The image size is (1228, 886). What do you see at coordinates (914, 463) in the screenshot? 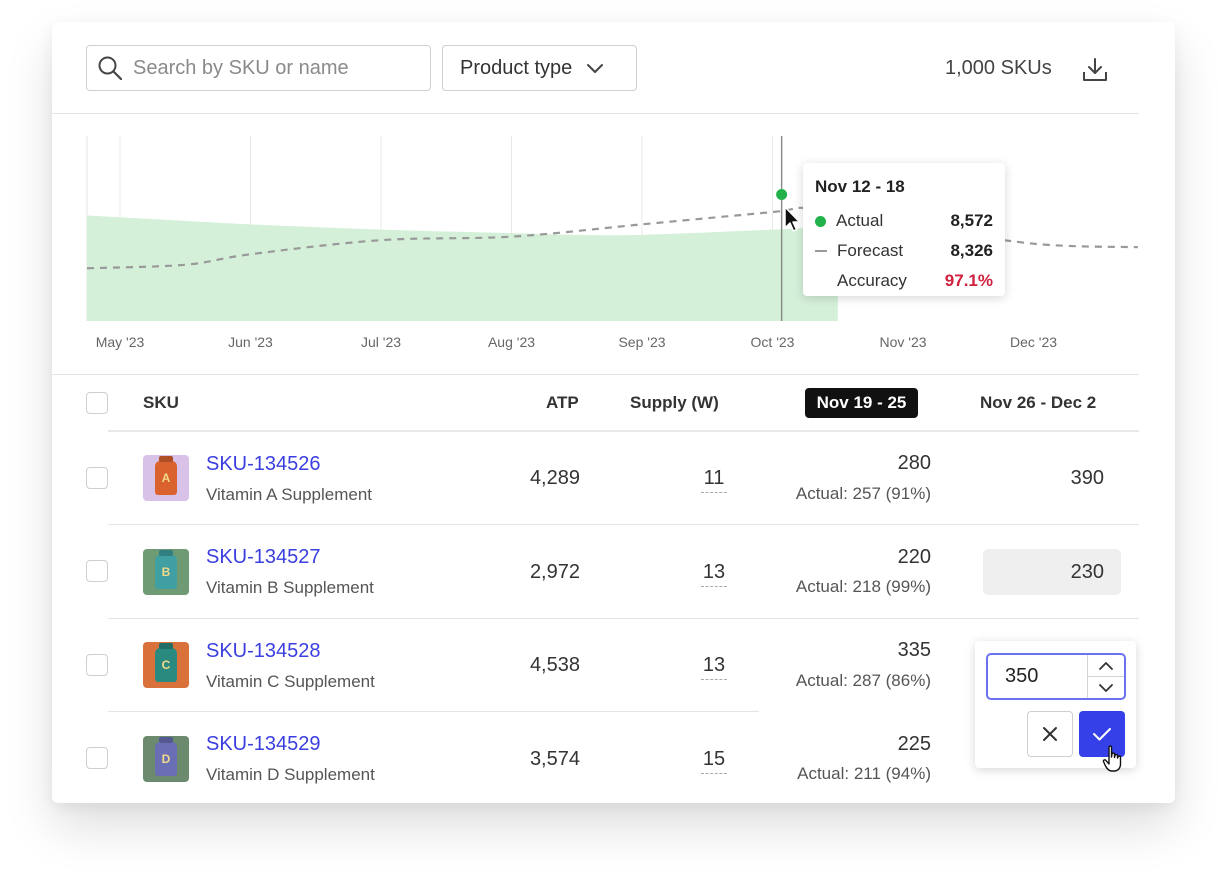
I see `forecast-value: 280` at bounding box center [914, 463].